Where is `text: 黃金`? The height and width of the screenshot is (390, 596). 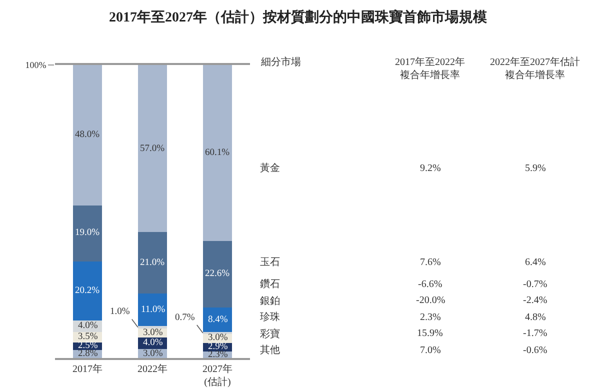 text: 黃金 is located at coordinates (270, 168).